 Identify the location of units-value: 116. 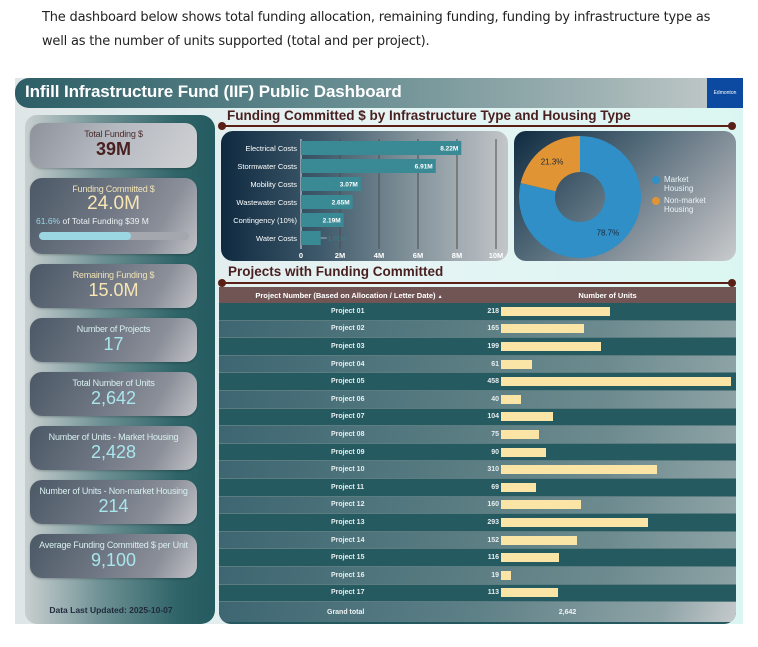
(493, 558).